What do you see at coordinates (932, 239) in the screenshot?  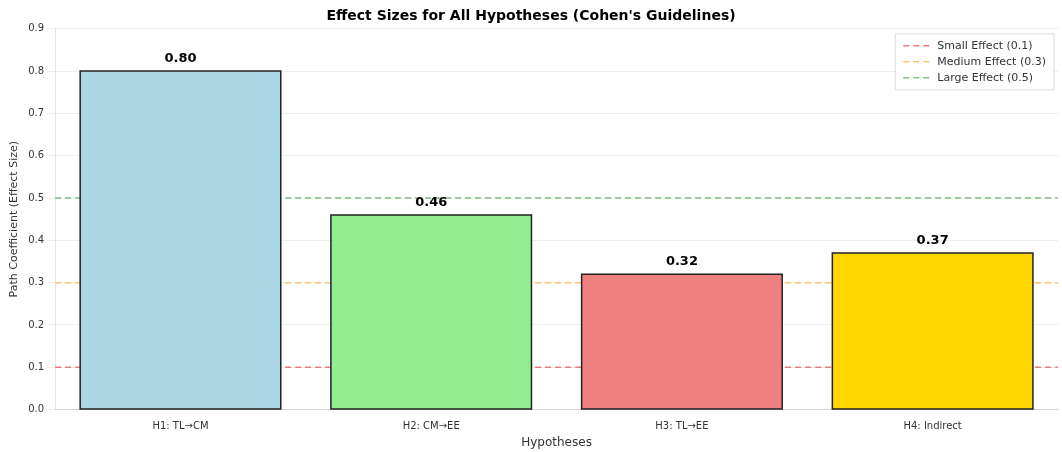 I see `data-label: 0.37` at bounding box center [932, 239].